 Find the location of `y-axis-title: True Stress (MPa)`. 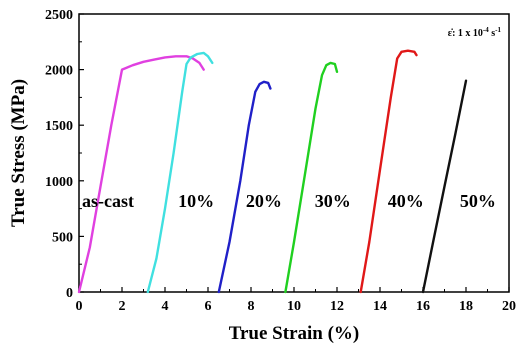

y-axis-title: True Stress (MPa) is located at coordinates (18, 153).